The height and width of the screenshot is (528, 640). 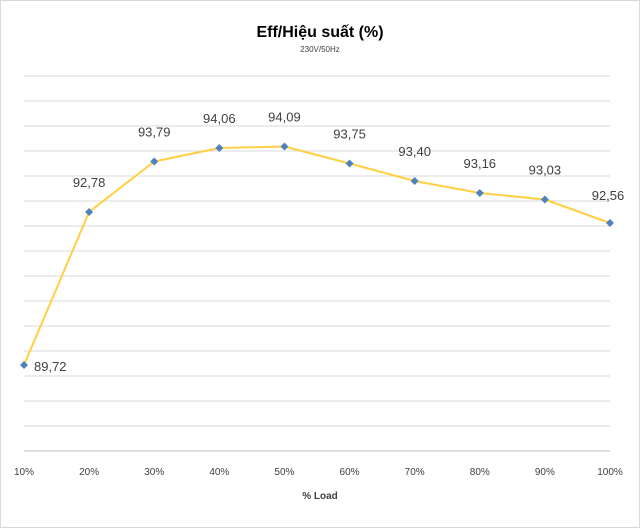 I want to click on data-label: 93,40, so click(x=414, y=151).